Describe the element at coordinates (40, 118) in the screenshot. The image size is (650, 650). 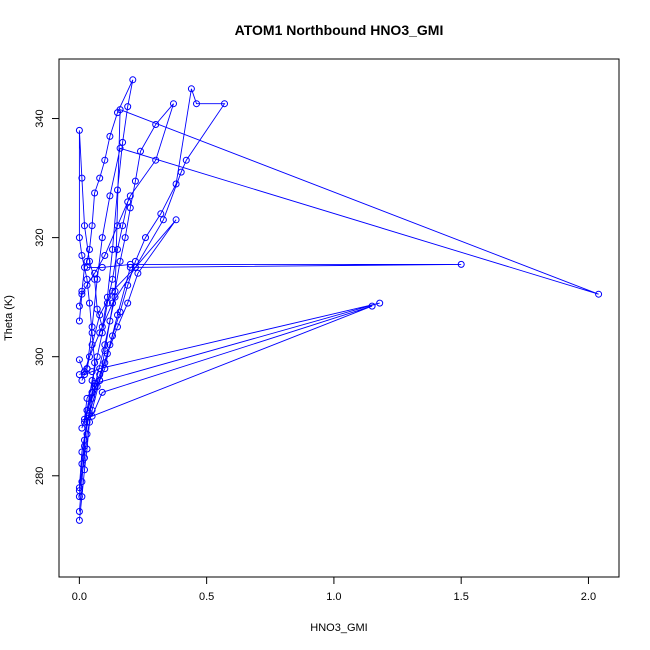
I see `y-tick-label: 340` at that location.